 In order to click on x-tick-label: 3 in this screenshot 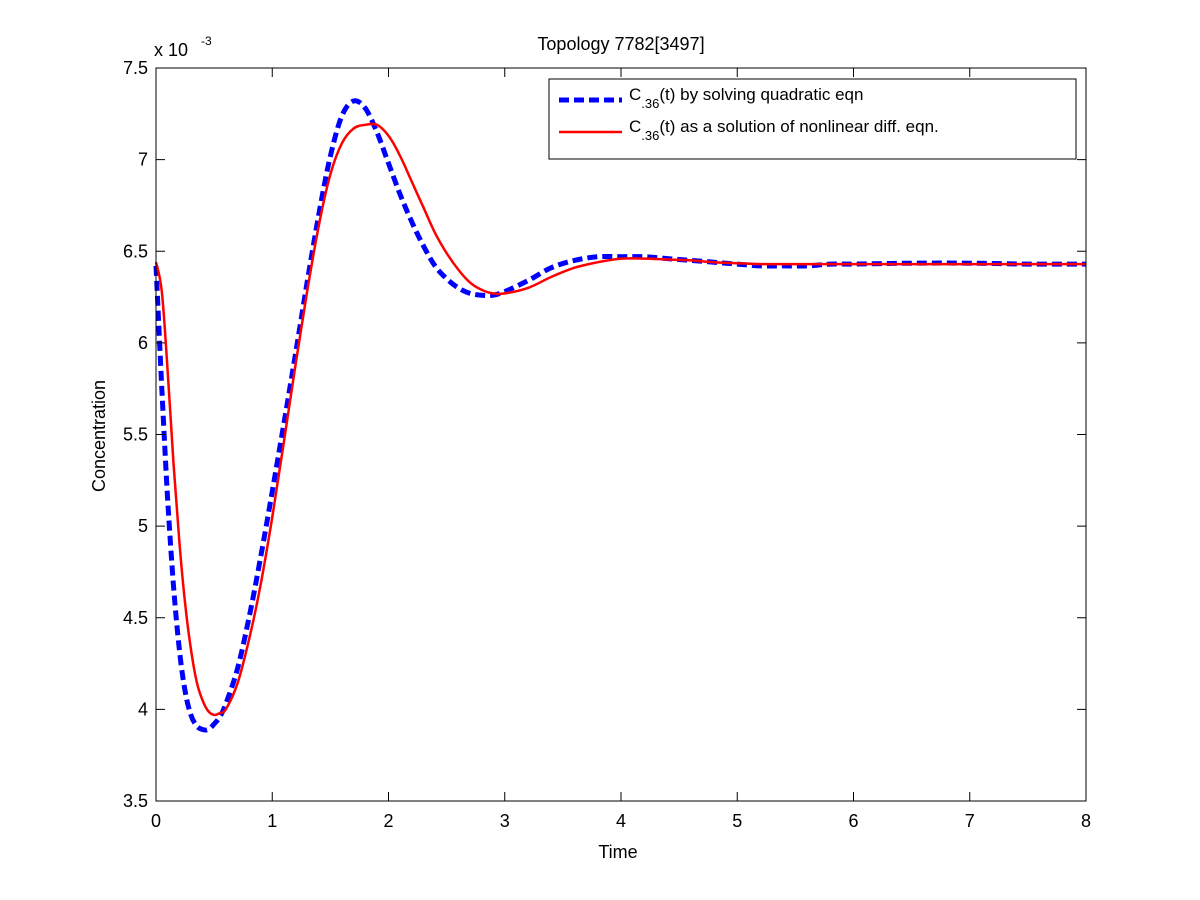, I will do `click(505, 821)`.